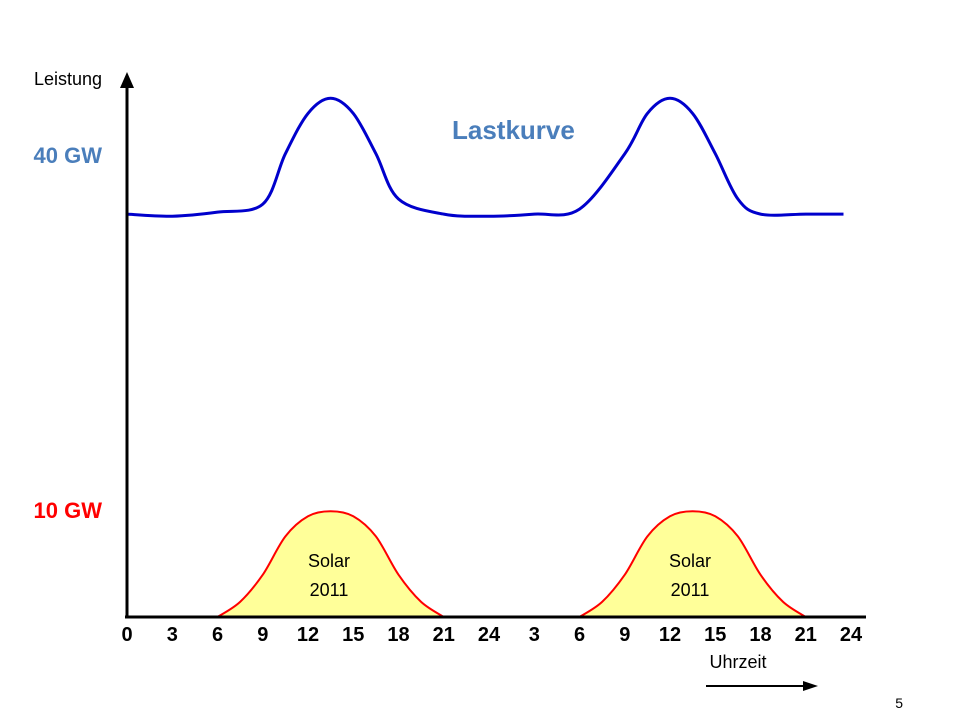  I want to click on solar-area-day1, so click(330, 564).